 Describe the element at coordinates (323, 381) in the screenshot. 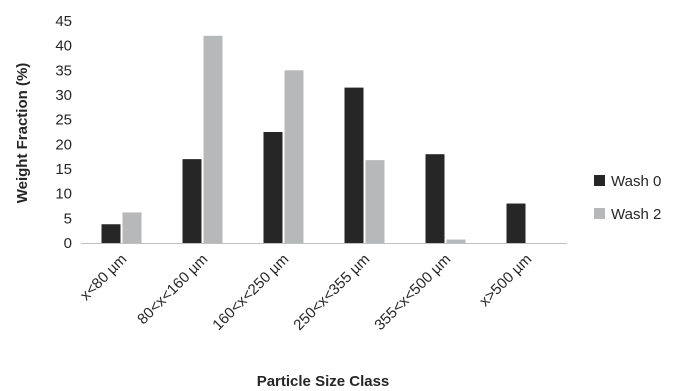

I see `x-axis-title: Particle Size Class` at that location.